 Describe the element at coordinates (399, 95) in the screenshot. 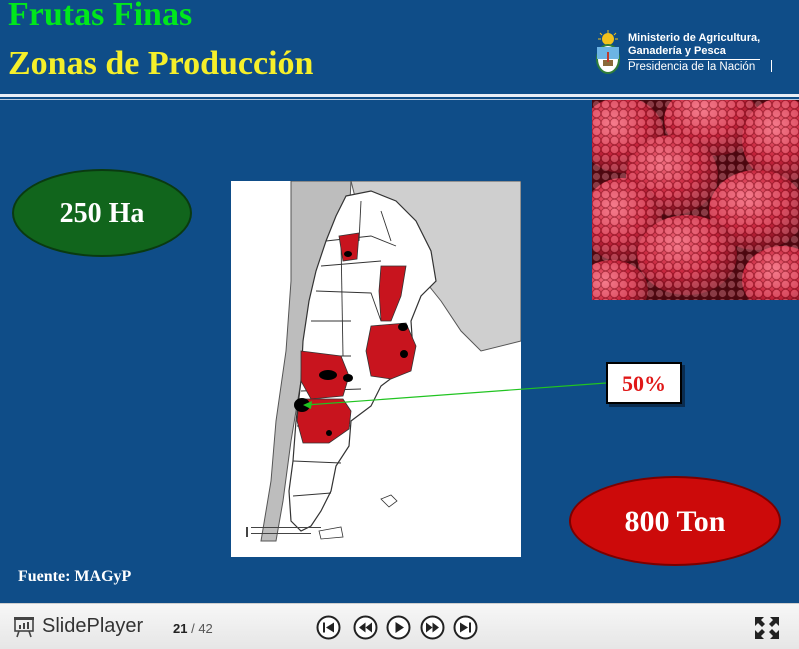

I see `title-divider` at that location.